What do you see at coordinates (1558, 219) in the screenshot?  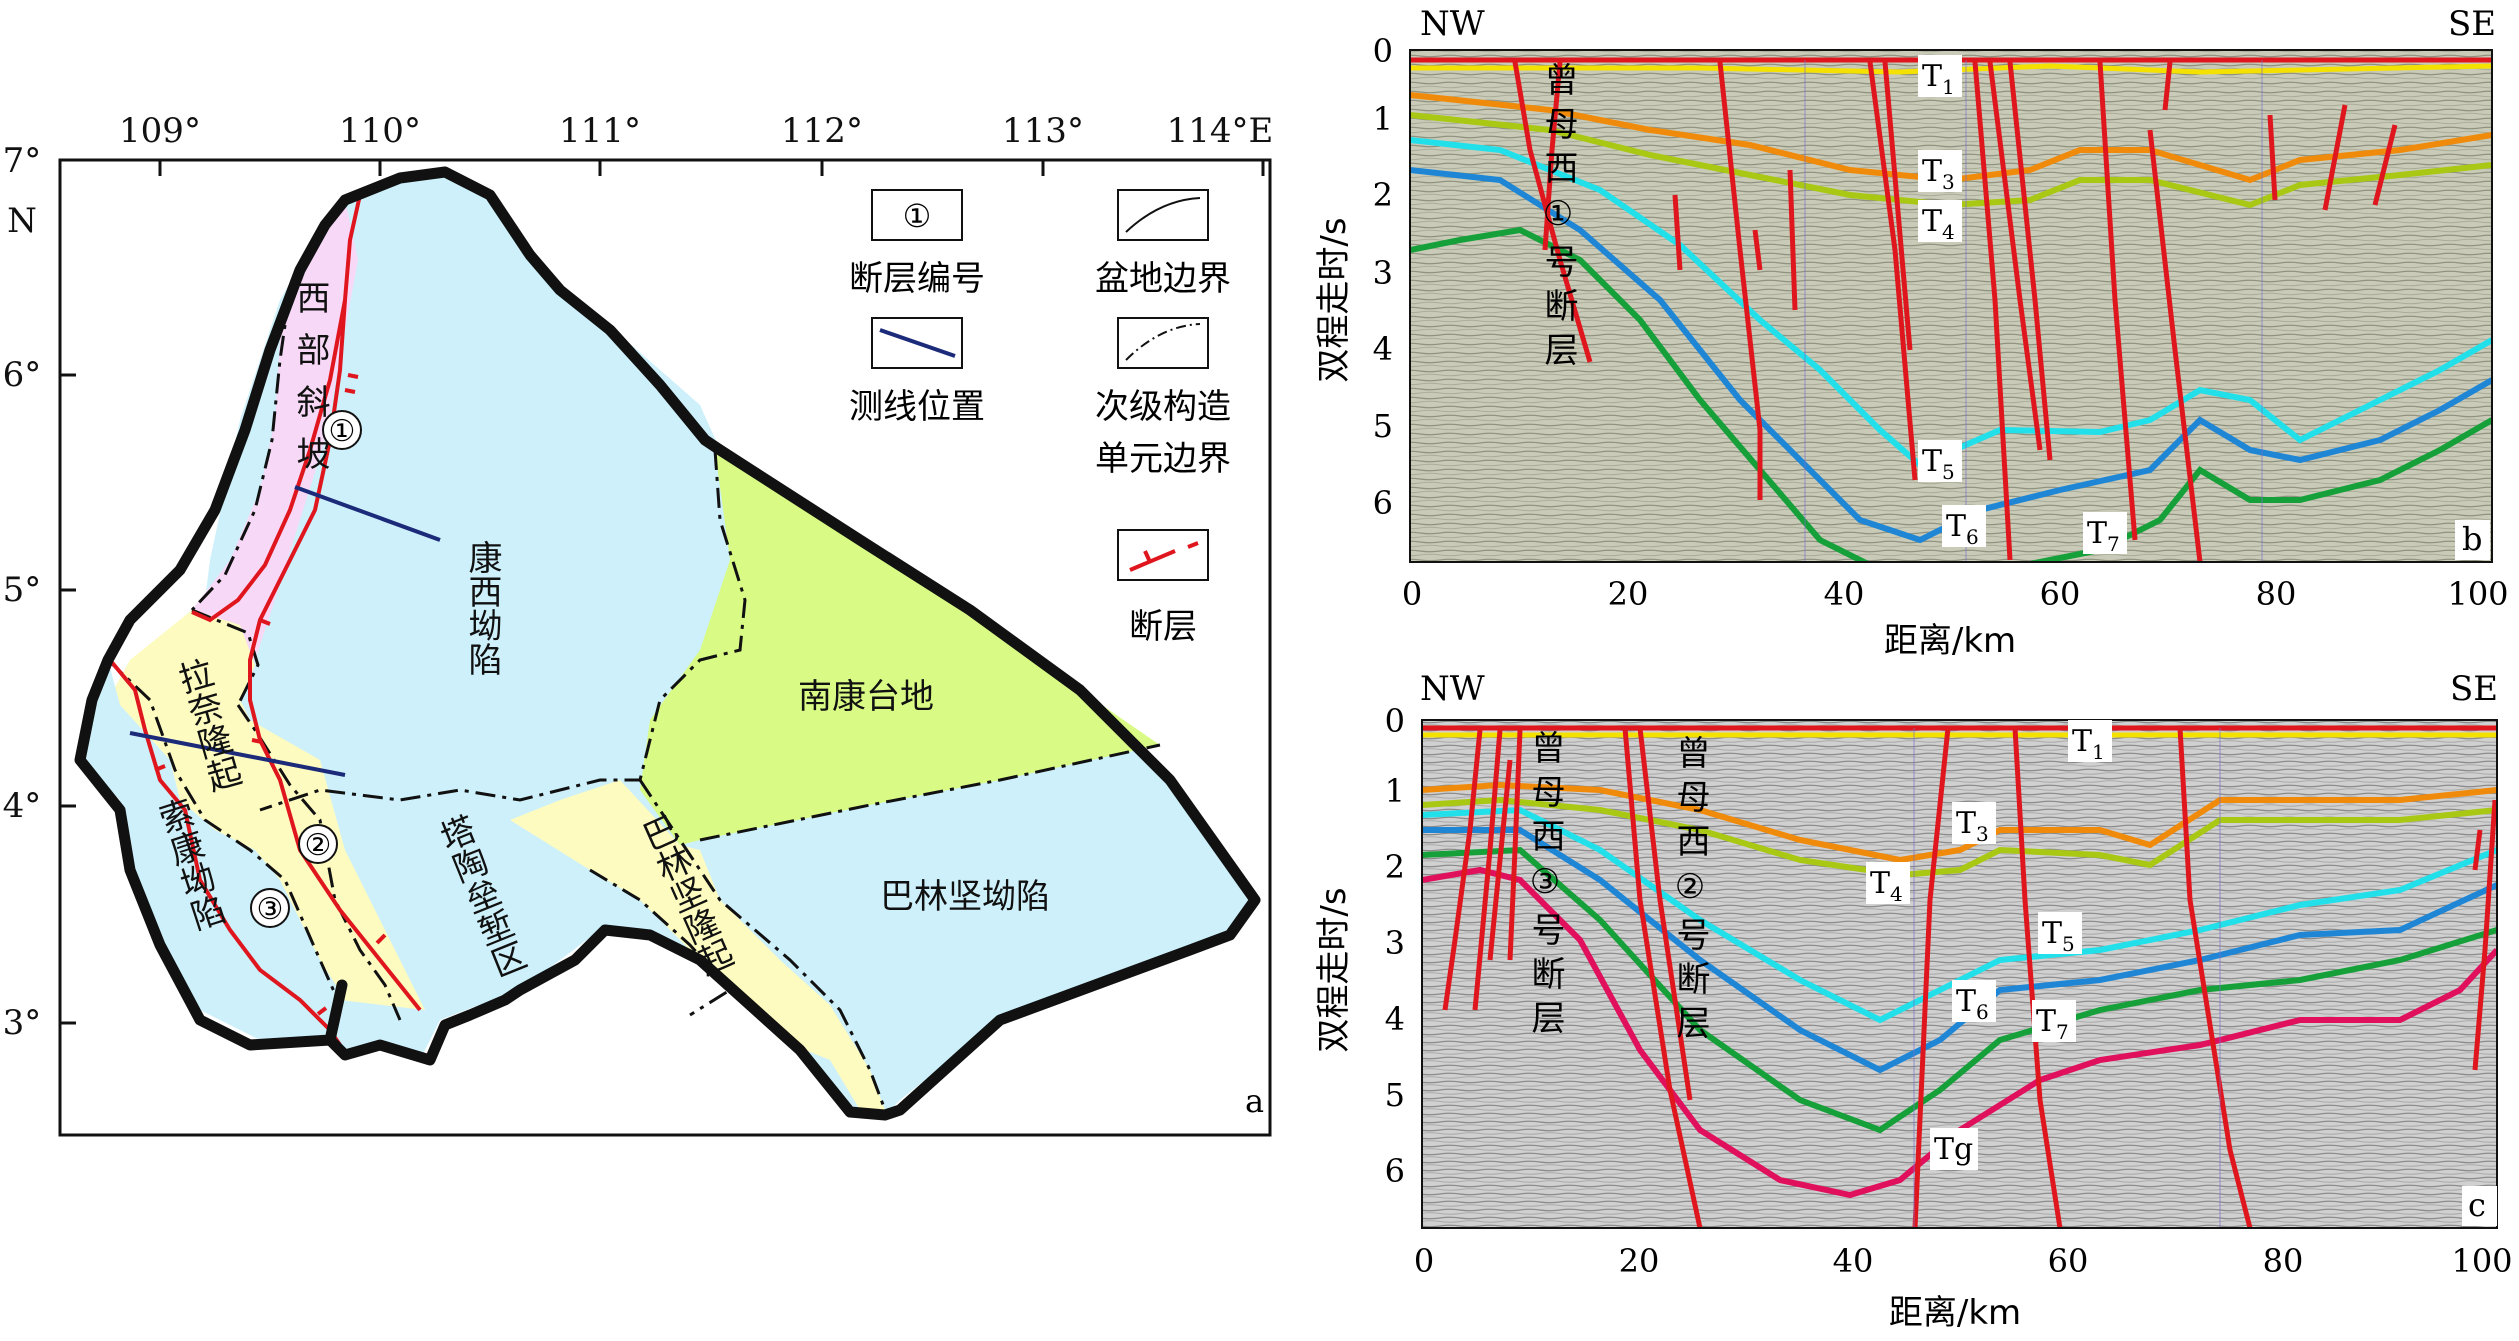 I see `b-fault-label: 曾母西①号断层` at bounding box center [1558, 219].